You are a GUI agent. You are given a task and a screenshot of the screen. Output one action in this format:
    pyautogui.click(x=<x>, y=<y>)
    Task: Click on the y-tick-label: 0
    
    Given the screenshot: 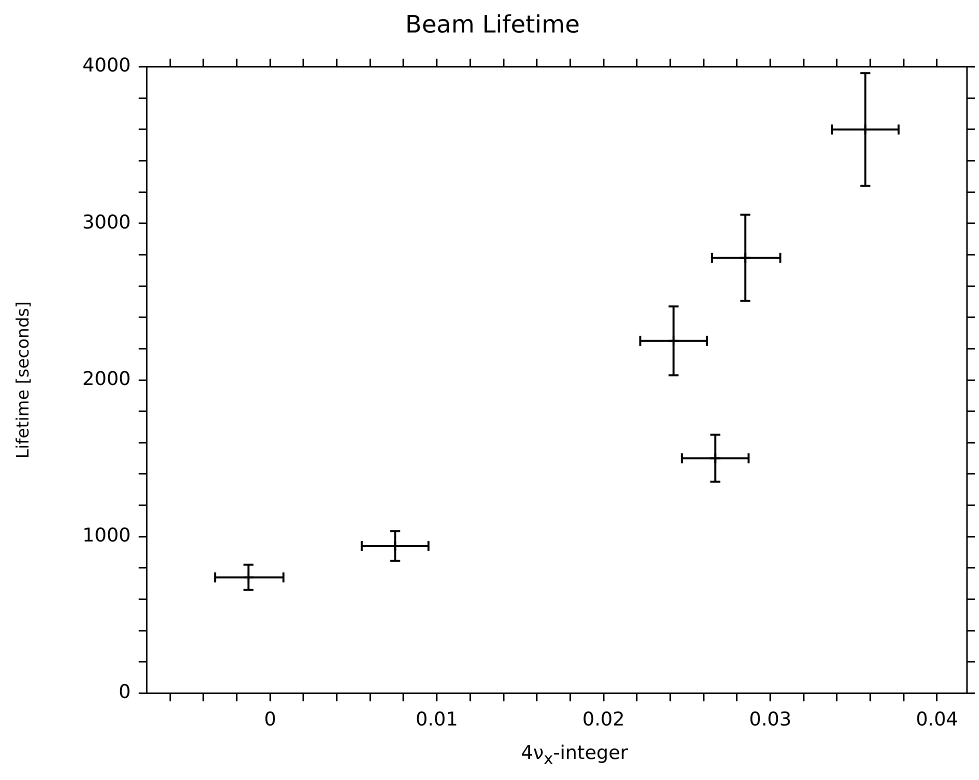 What is the action you would take?
    pyautogui.click(x=124, y=692)
    